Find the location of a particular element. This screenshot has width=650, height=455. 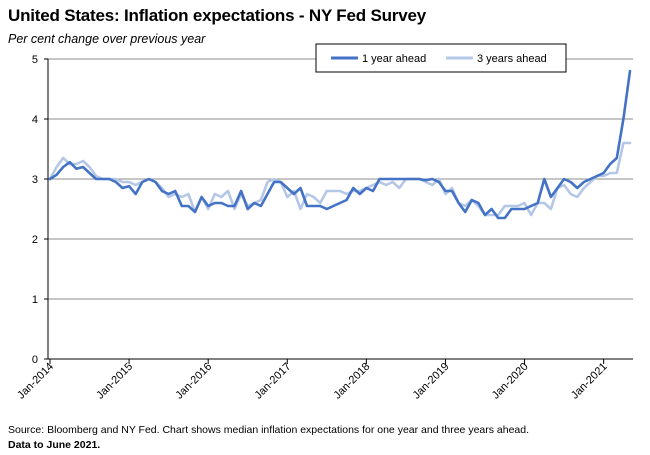

x-tick-label-jan-2018: Jan-2018 is located at coordinates (352, 381).